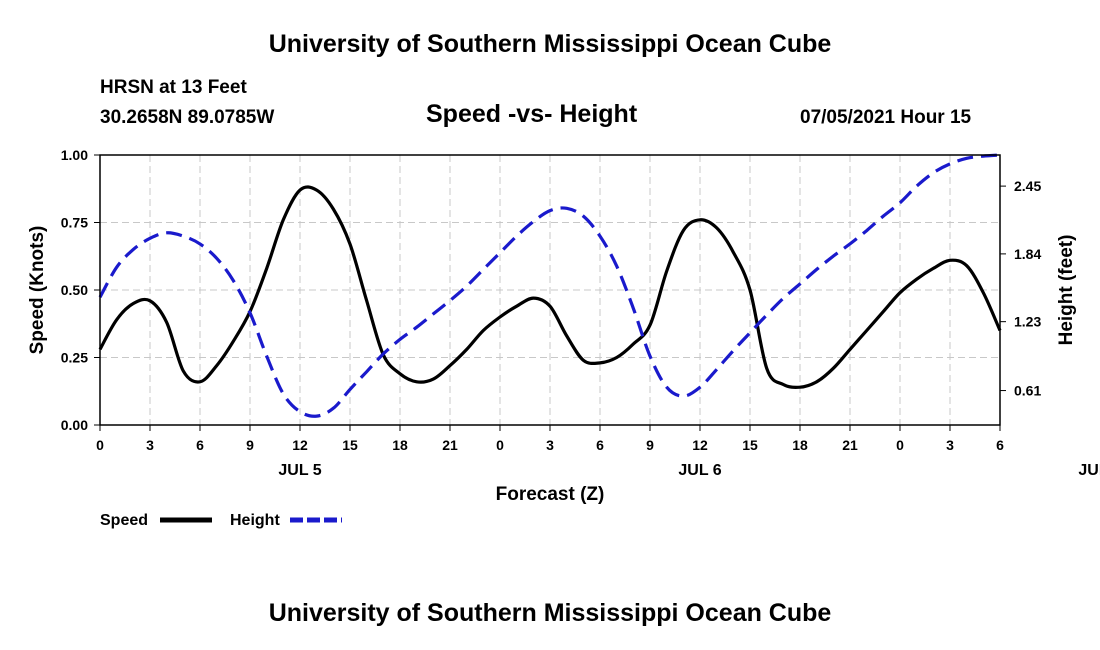  Describe the element at coordinates (1027, 391) in the screenshot. I see `y2-tick-label: 0.61` at that location.